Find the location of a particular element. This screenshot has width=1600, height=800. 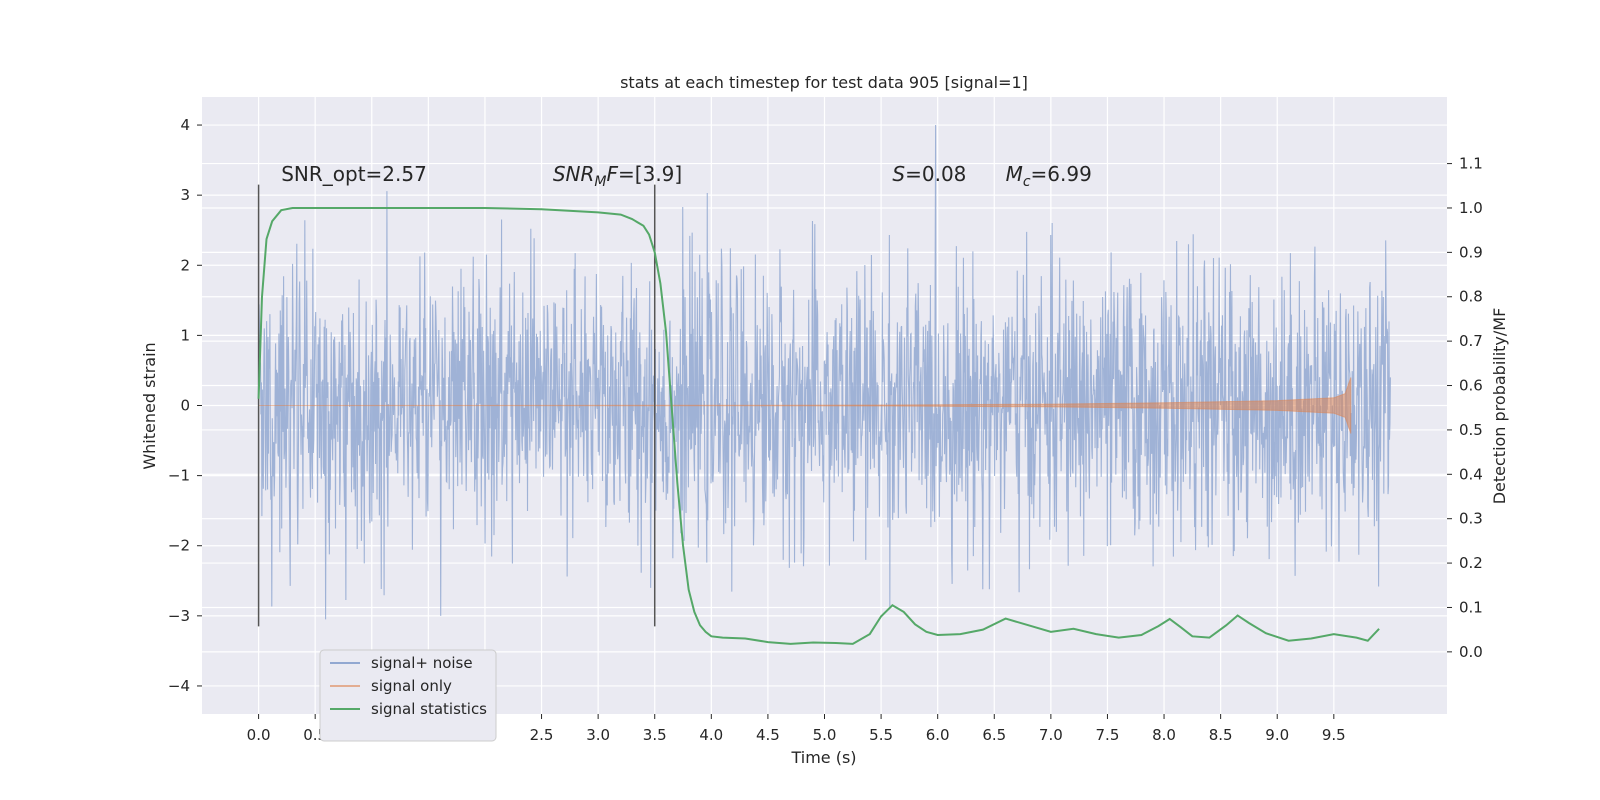

x-tick-label: 9.5 is located at coordinates (1334, 735).